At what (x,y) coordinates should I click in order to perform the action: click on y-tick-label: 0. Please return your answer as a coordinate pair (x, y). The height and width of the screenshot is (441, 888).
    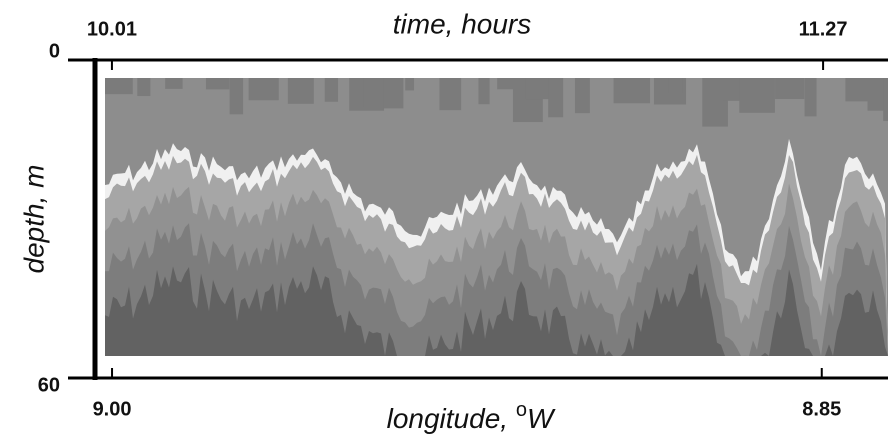
    Looking at the image, I should click on (54, 51).